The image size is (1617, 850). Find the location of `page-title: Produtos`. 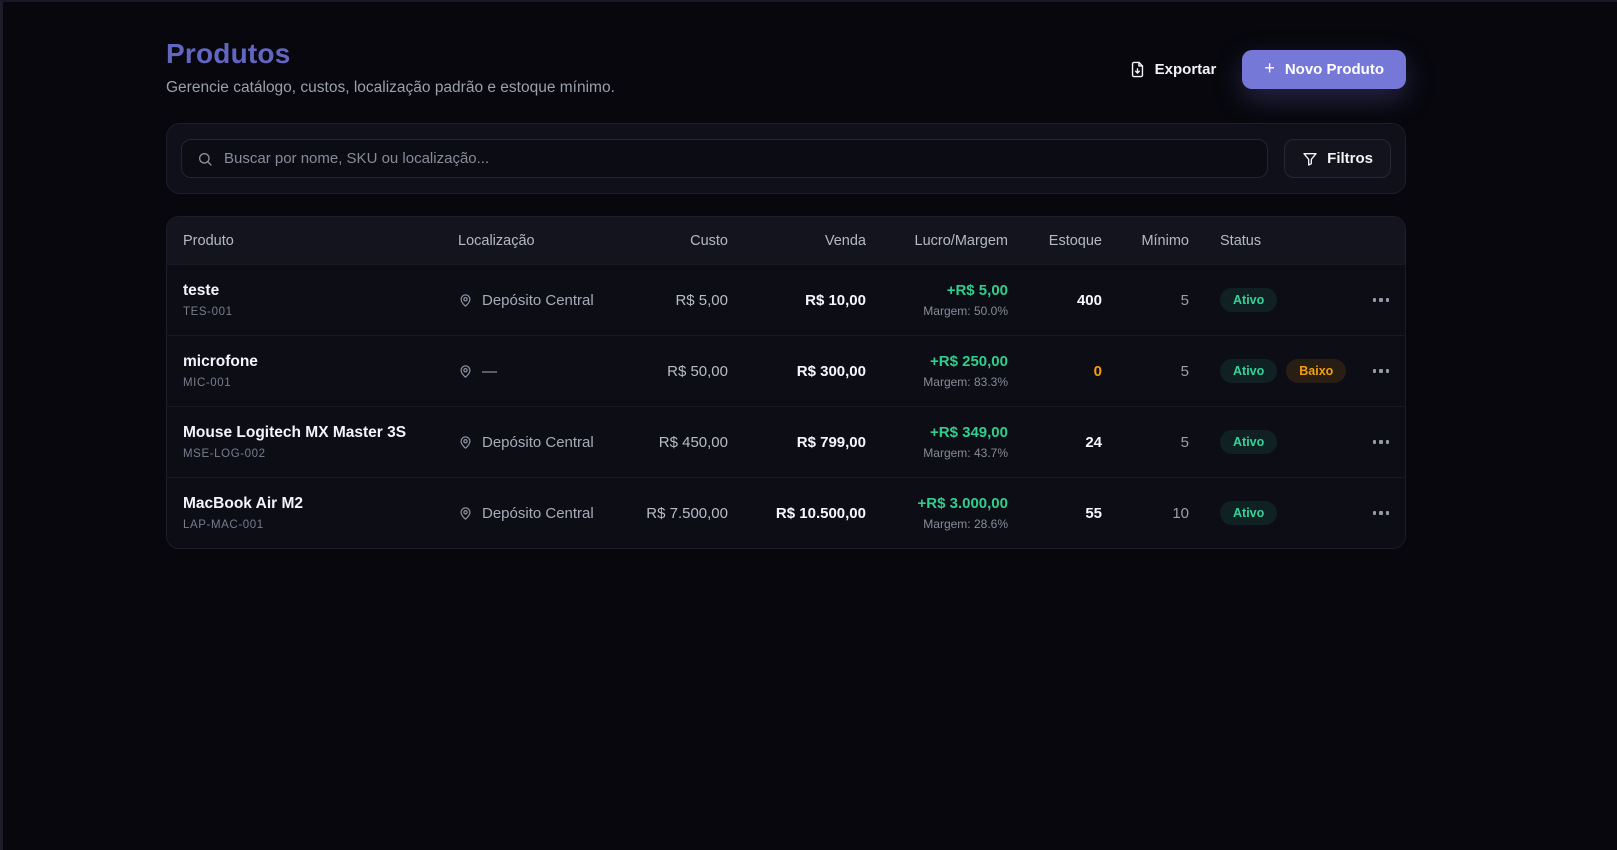

page-title: Produtos is located at coordinates (228, 53).